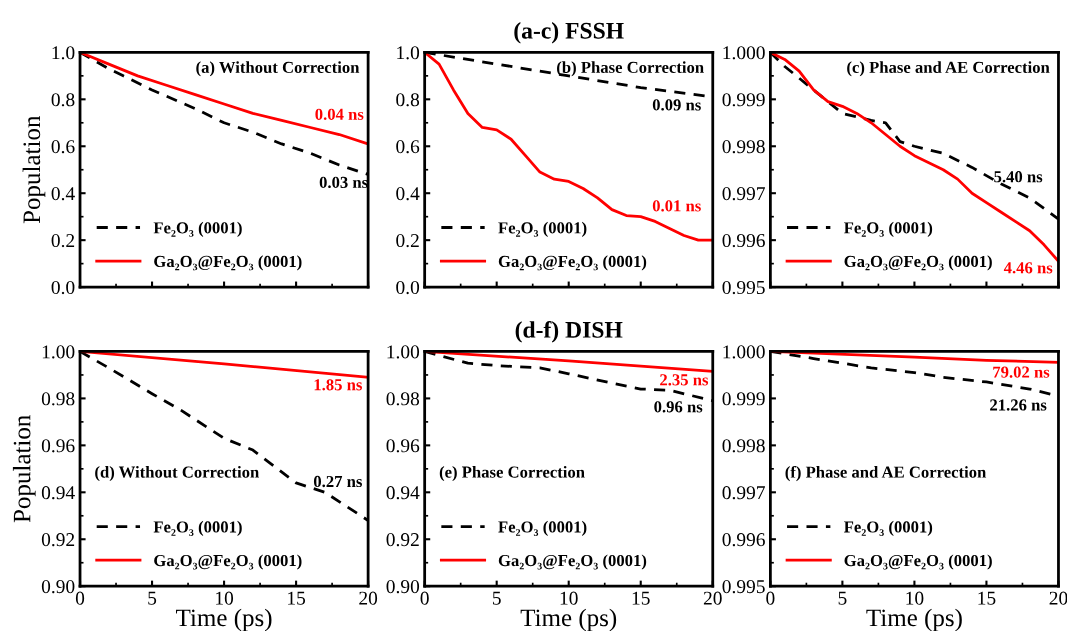 The image size is (1067, 631). What do you see at coordinates (337, 481) in the screenshot?
I see `annotation: 0.27 ns` at bounding box center [337, 481].